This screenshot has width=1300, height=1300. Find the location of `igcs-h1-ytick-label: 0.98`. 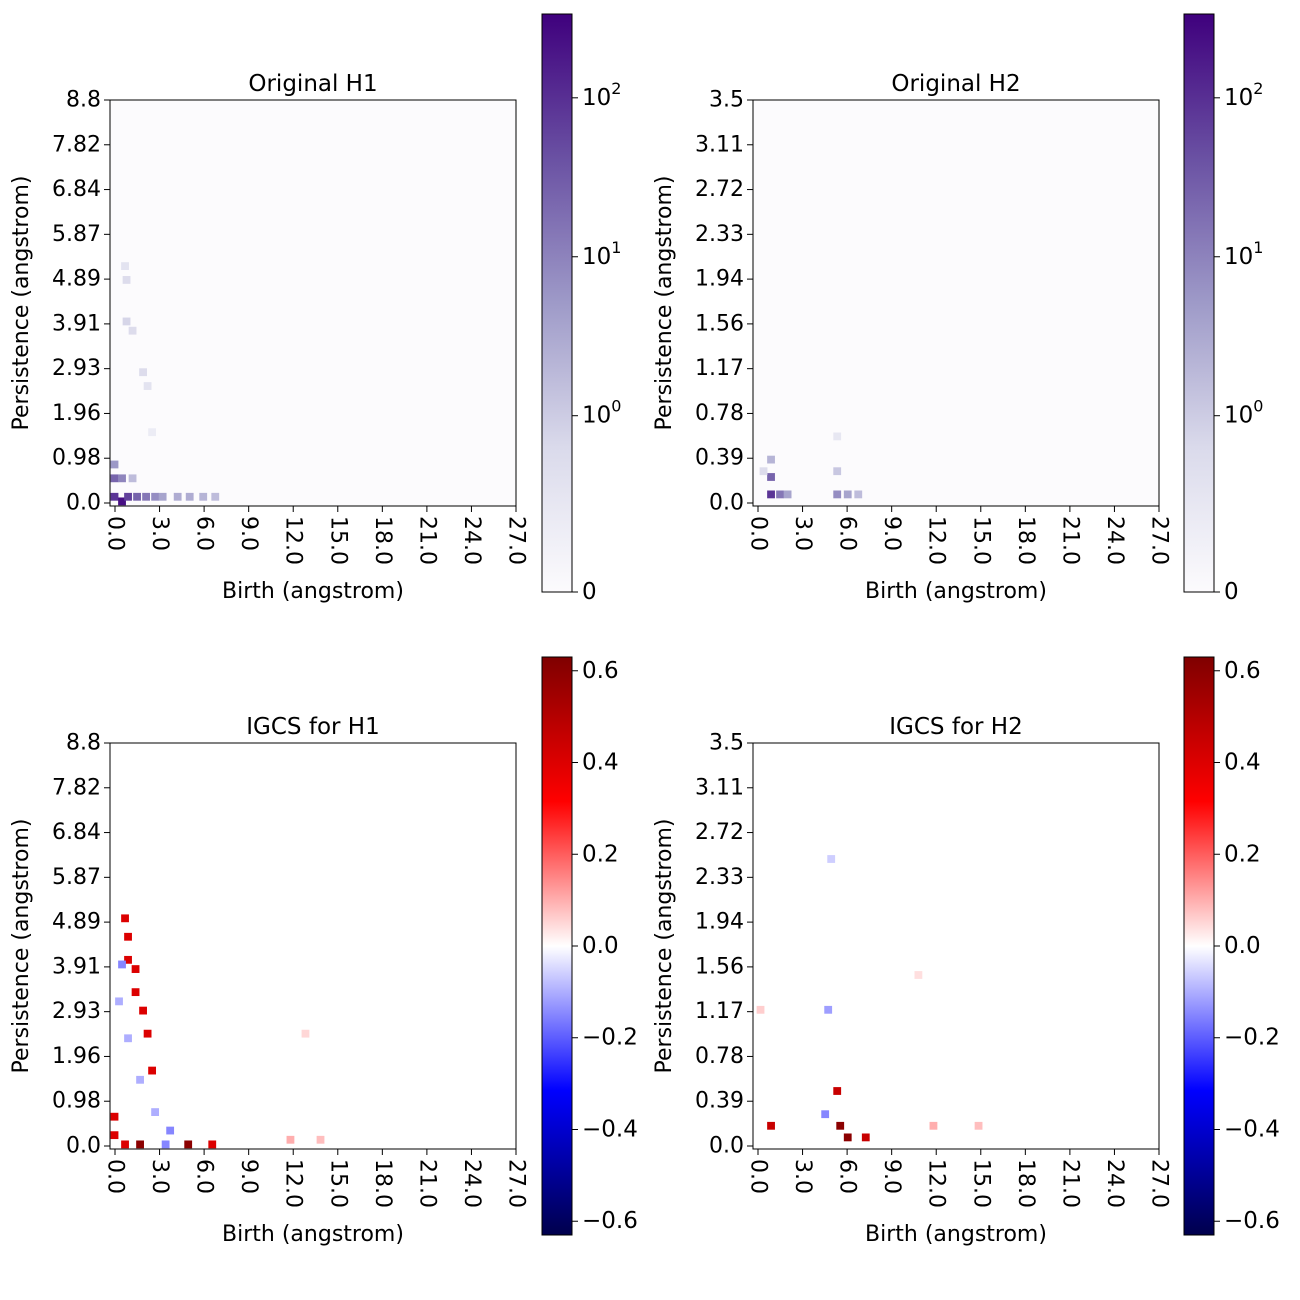

igcs-h1-ytick-label: 0.98 is located at coordinates (76, 1101).